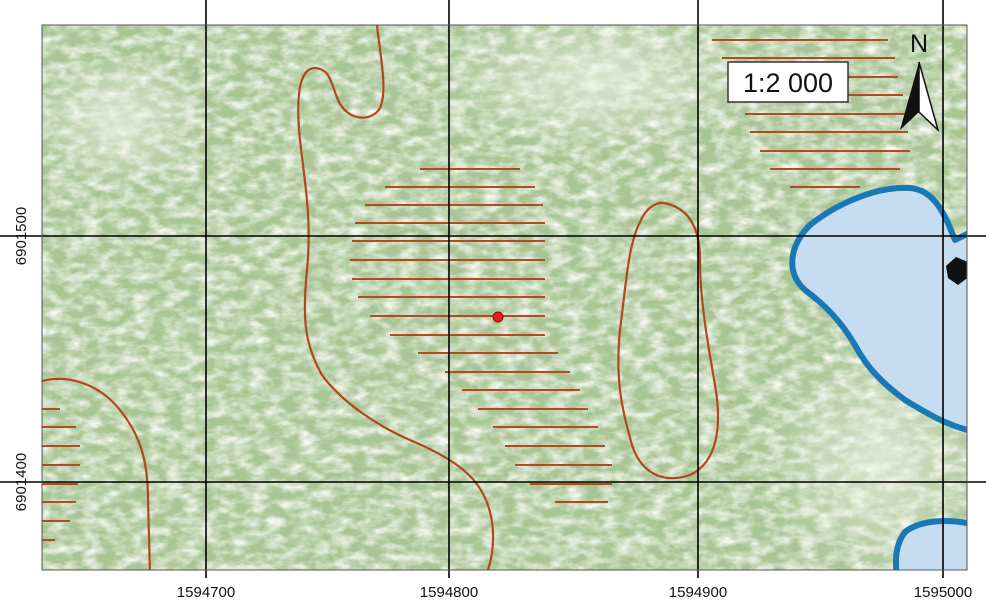 This screenshot has width=986, height=603. Describe the element at coordinates (21, 482) in the screenshot. I see `y-tick-label: 6901400` at that location.